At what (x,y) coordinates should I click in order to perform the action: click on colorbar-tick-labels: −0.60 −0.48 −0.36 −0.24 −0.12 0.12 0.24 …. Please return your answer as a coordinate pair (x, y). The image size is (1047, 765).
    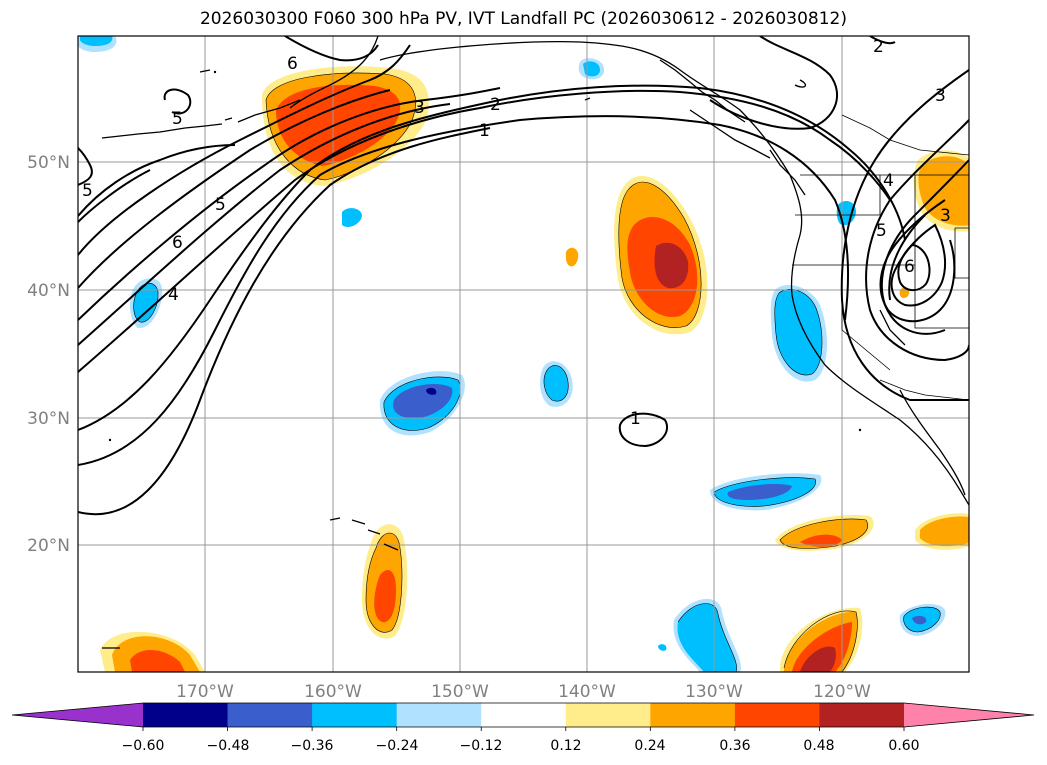
    Looking at the image, I should click on (521, 746).